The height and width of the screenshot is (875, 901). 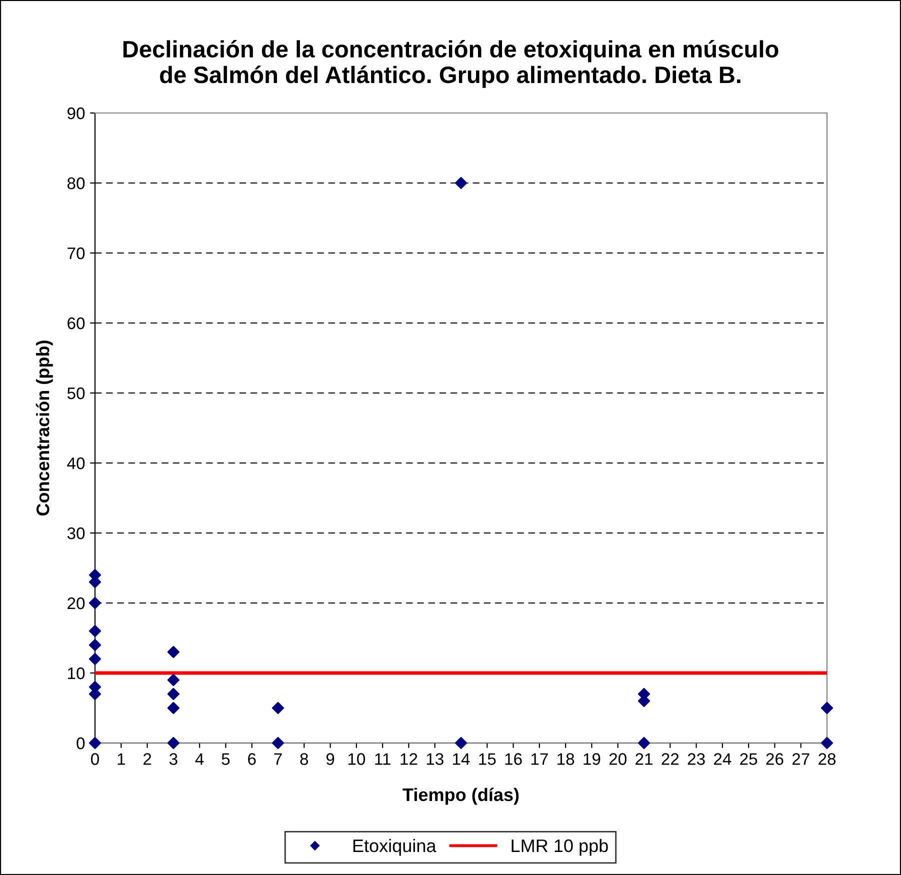 I want to click on x-tick-label: 17, so click(x=539, y=759).